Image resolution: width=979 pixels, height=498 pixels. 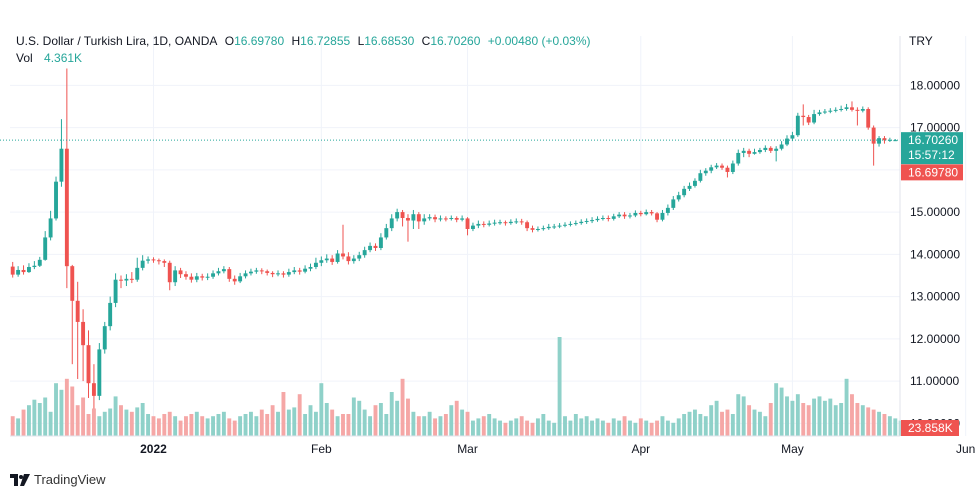 What do you see at coordinates (921, 41) in the screenshot?
I see `currency-label: TRY` at bounding box center [921, 41].